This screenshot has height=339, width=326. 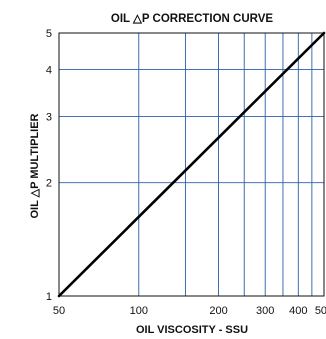 What do you see at coordinates (192, 330) in the screenshot?
I see `x-axis-label: OIL VISCOSITY - SSU` at bounding box center [192, 330].